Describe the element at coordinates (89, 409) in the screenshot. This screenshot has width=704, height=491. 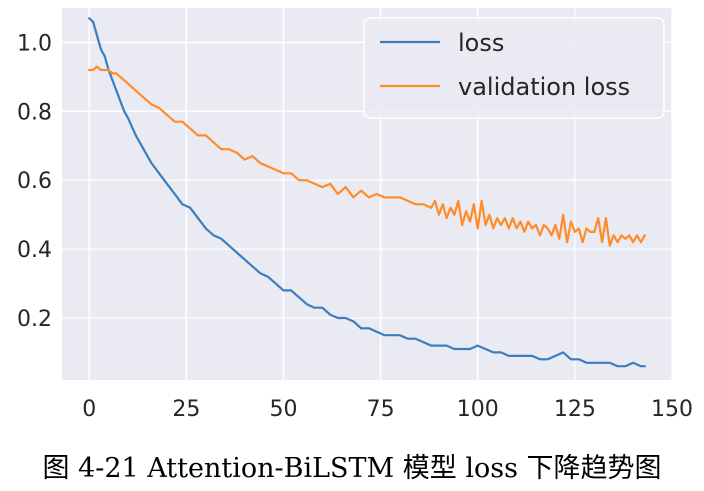
I see `x-tick-label: 0` at that location.